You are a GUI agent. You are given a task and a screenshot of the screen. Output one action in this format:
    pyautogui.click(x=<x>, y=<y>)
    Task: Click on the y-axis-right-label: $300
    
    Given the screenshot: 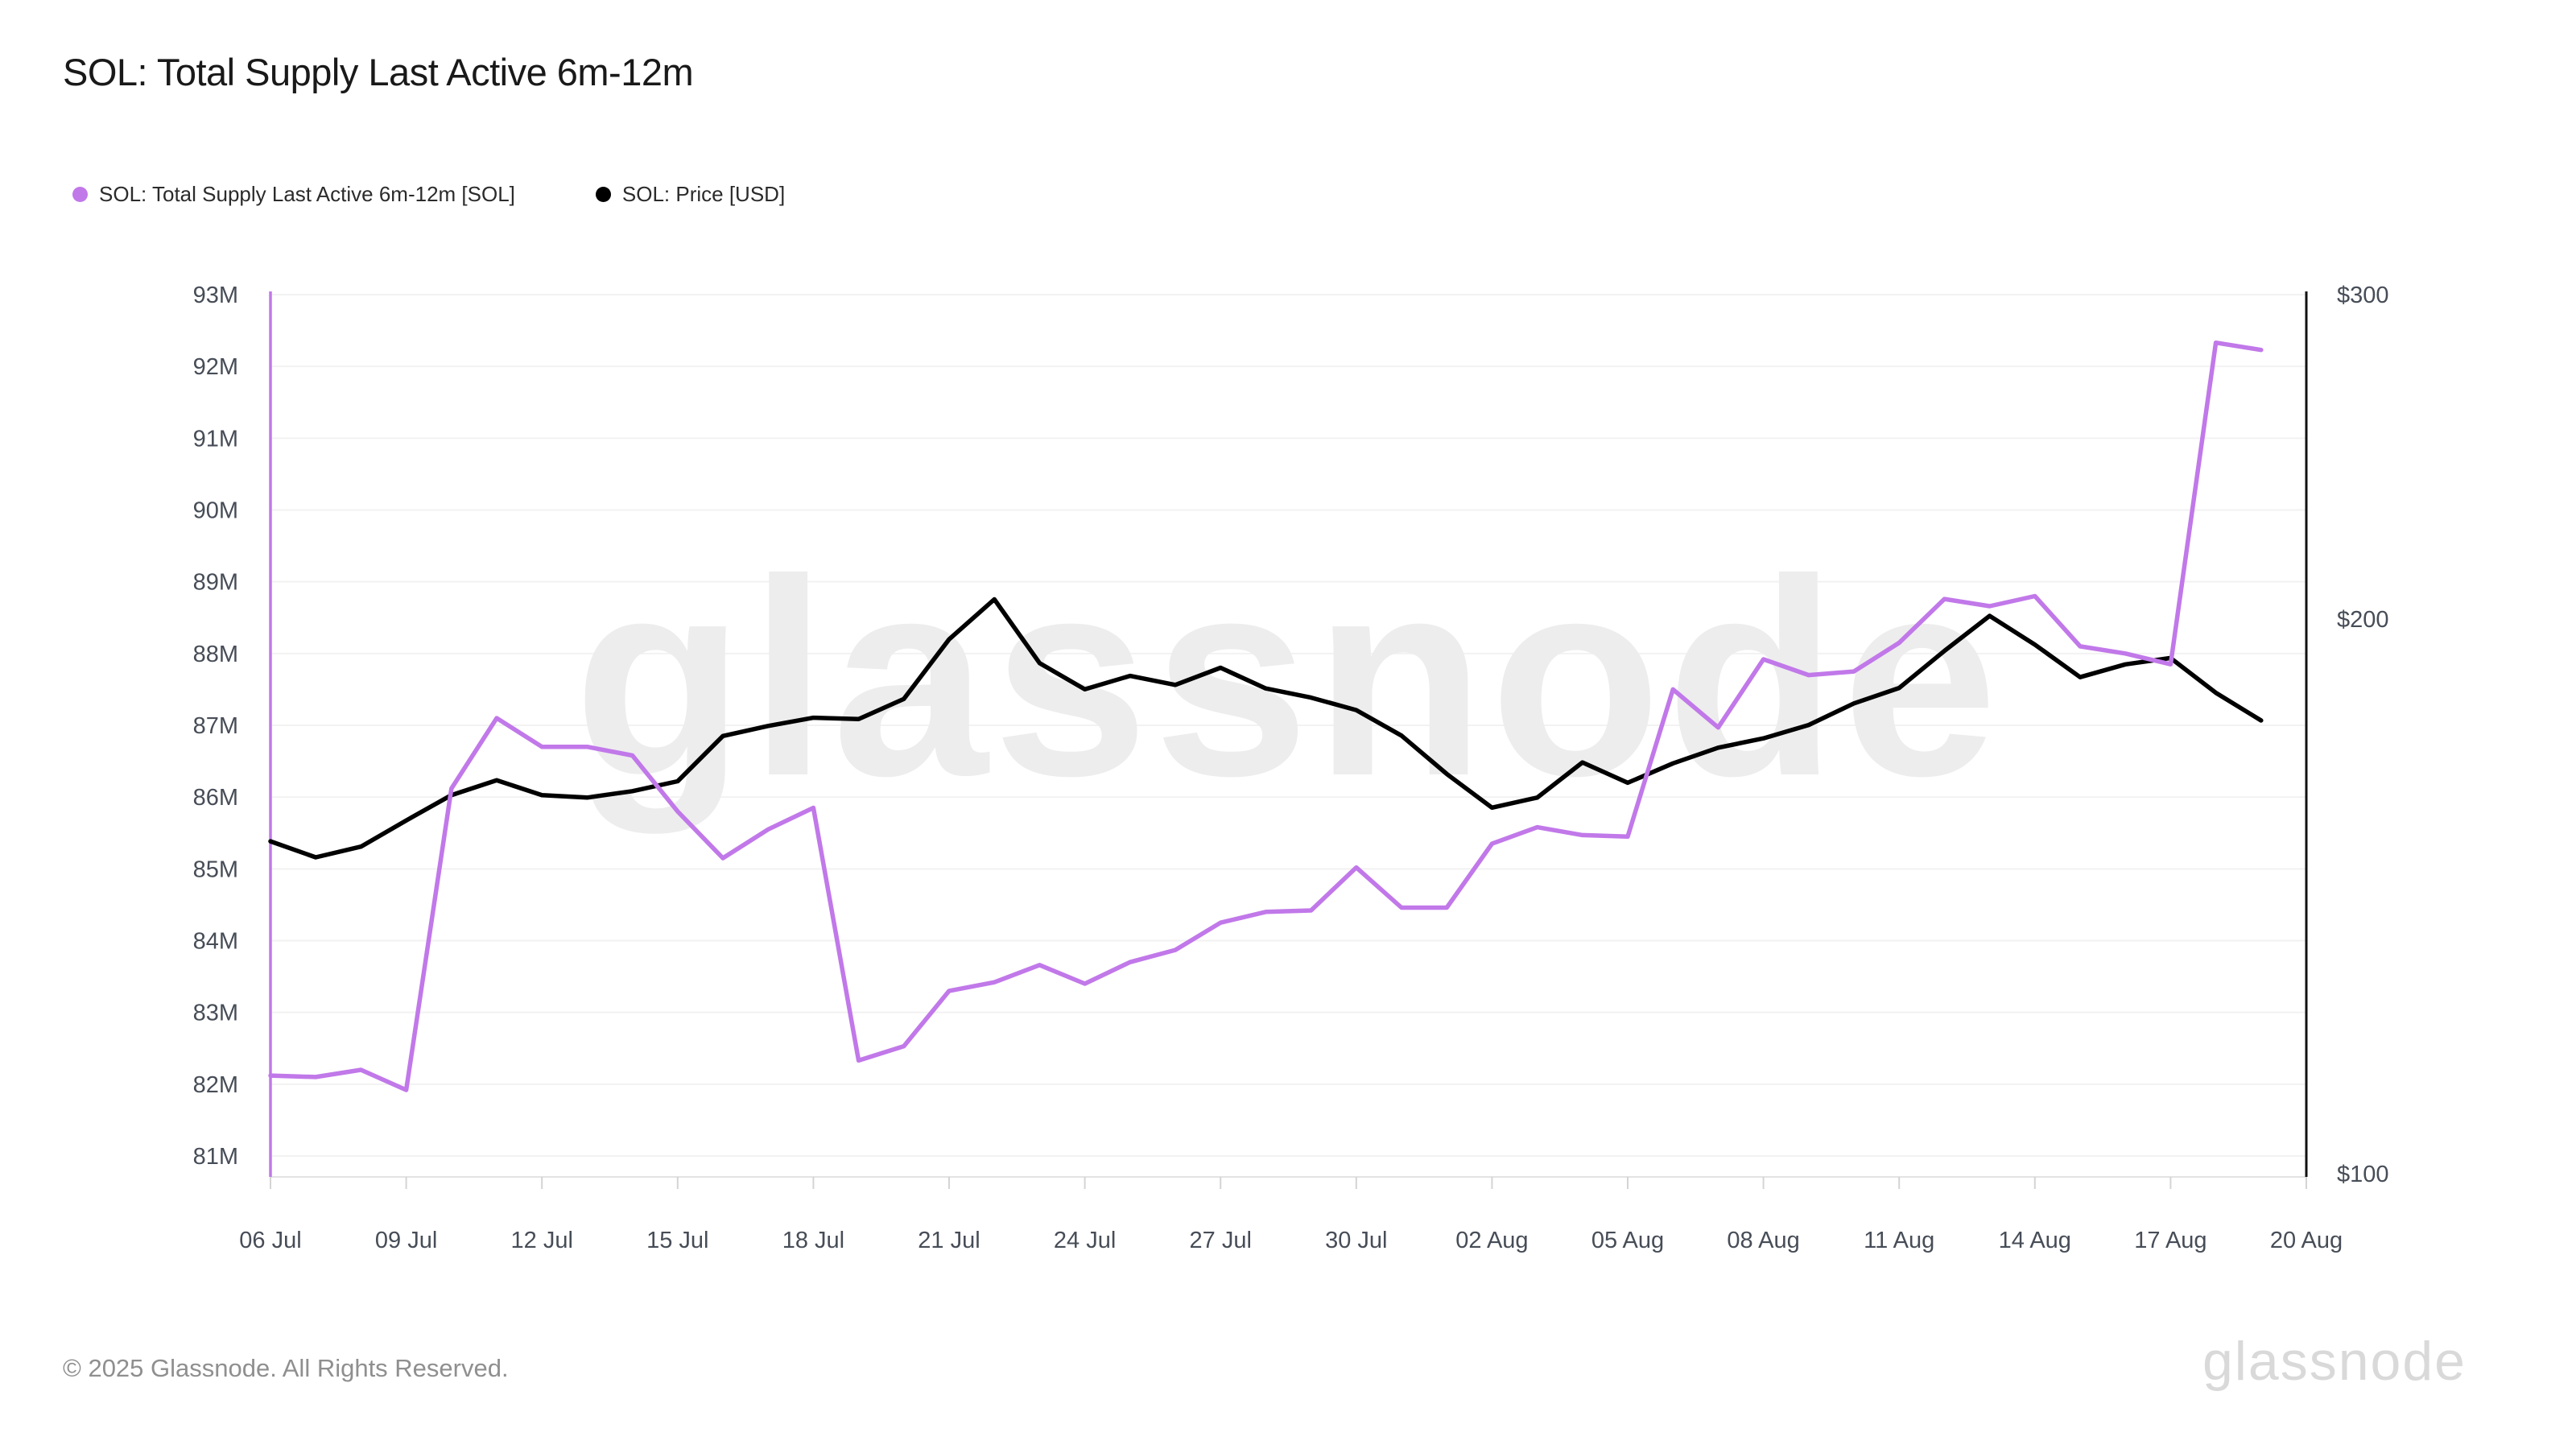 What is the action you would take?
    pyautogui.click(x=2363, y=295)
    